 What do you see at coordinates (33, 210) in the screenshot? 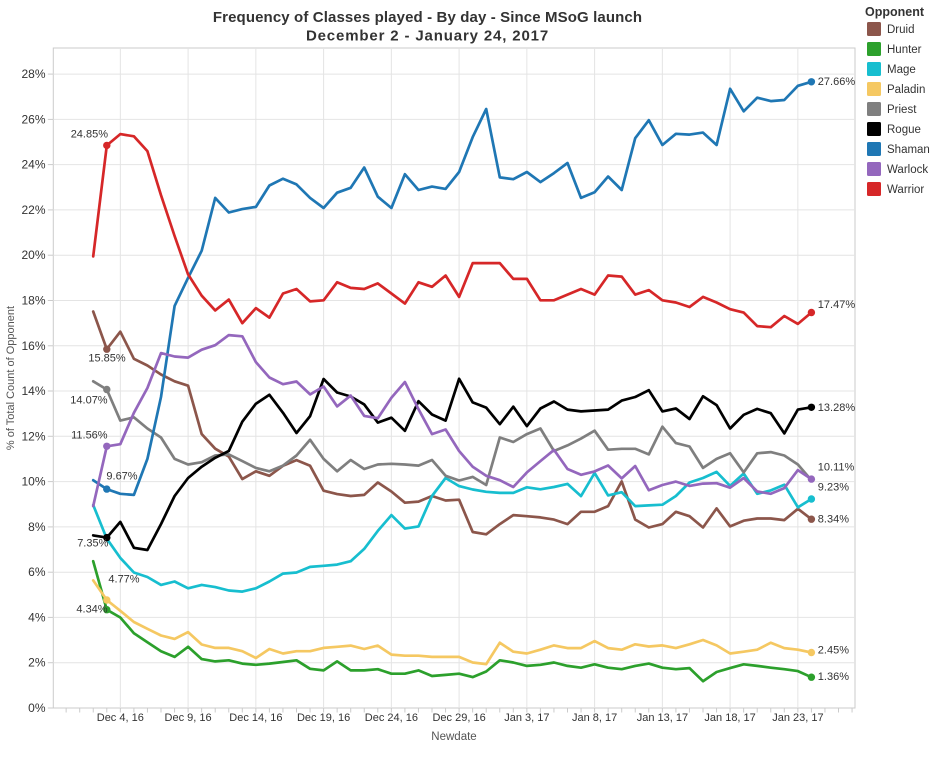
I see `svg-text: 22%` at bounding box center [33, 210].